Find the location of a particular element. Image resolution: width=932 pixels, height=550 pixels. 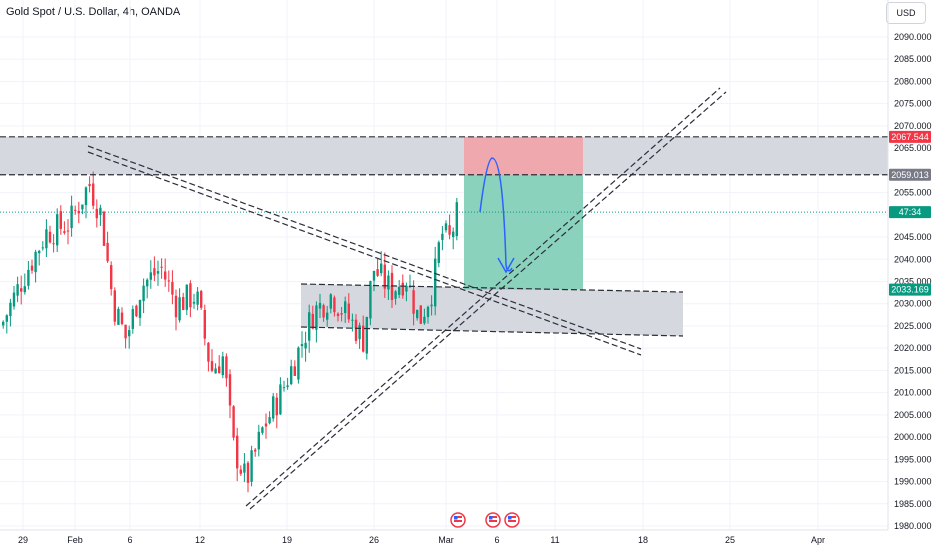

y-tick-label: 2015.000 is located at coordinates (913, 370).